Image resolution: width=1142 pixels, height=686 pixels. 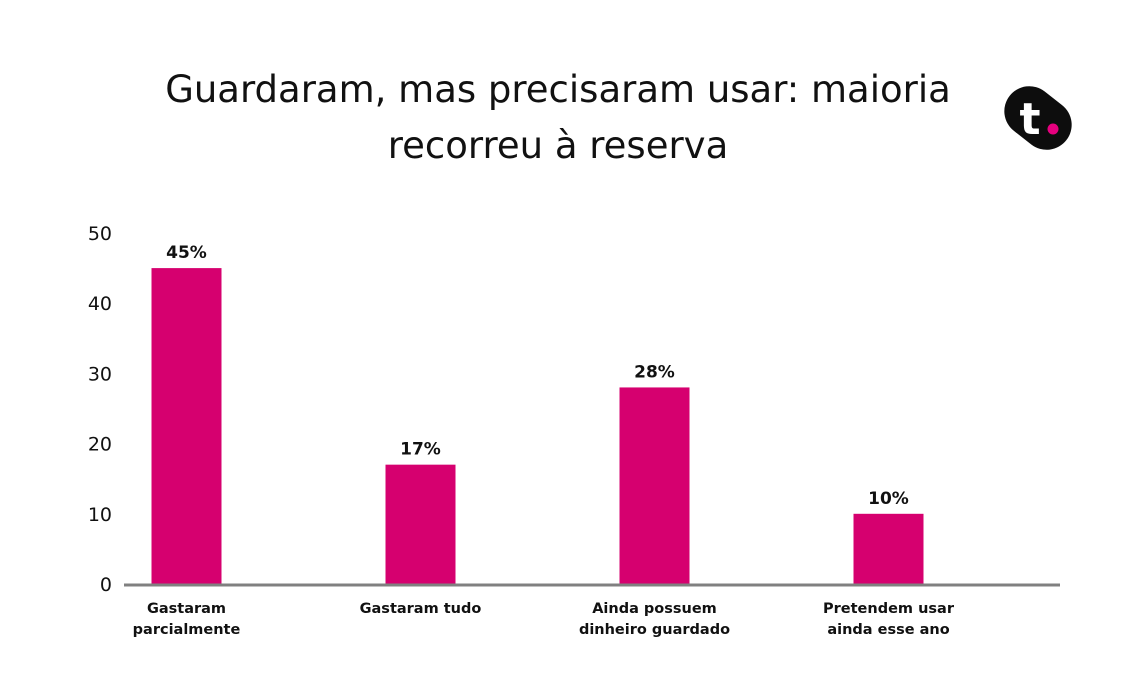 I want to click on y-tick-label: 40, so click(x=100, y=304).